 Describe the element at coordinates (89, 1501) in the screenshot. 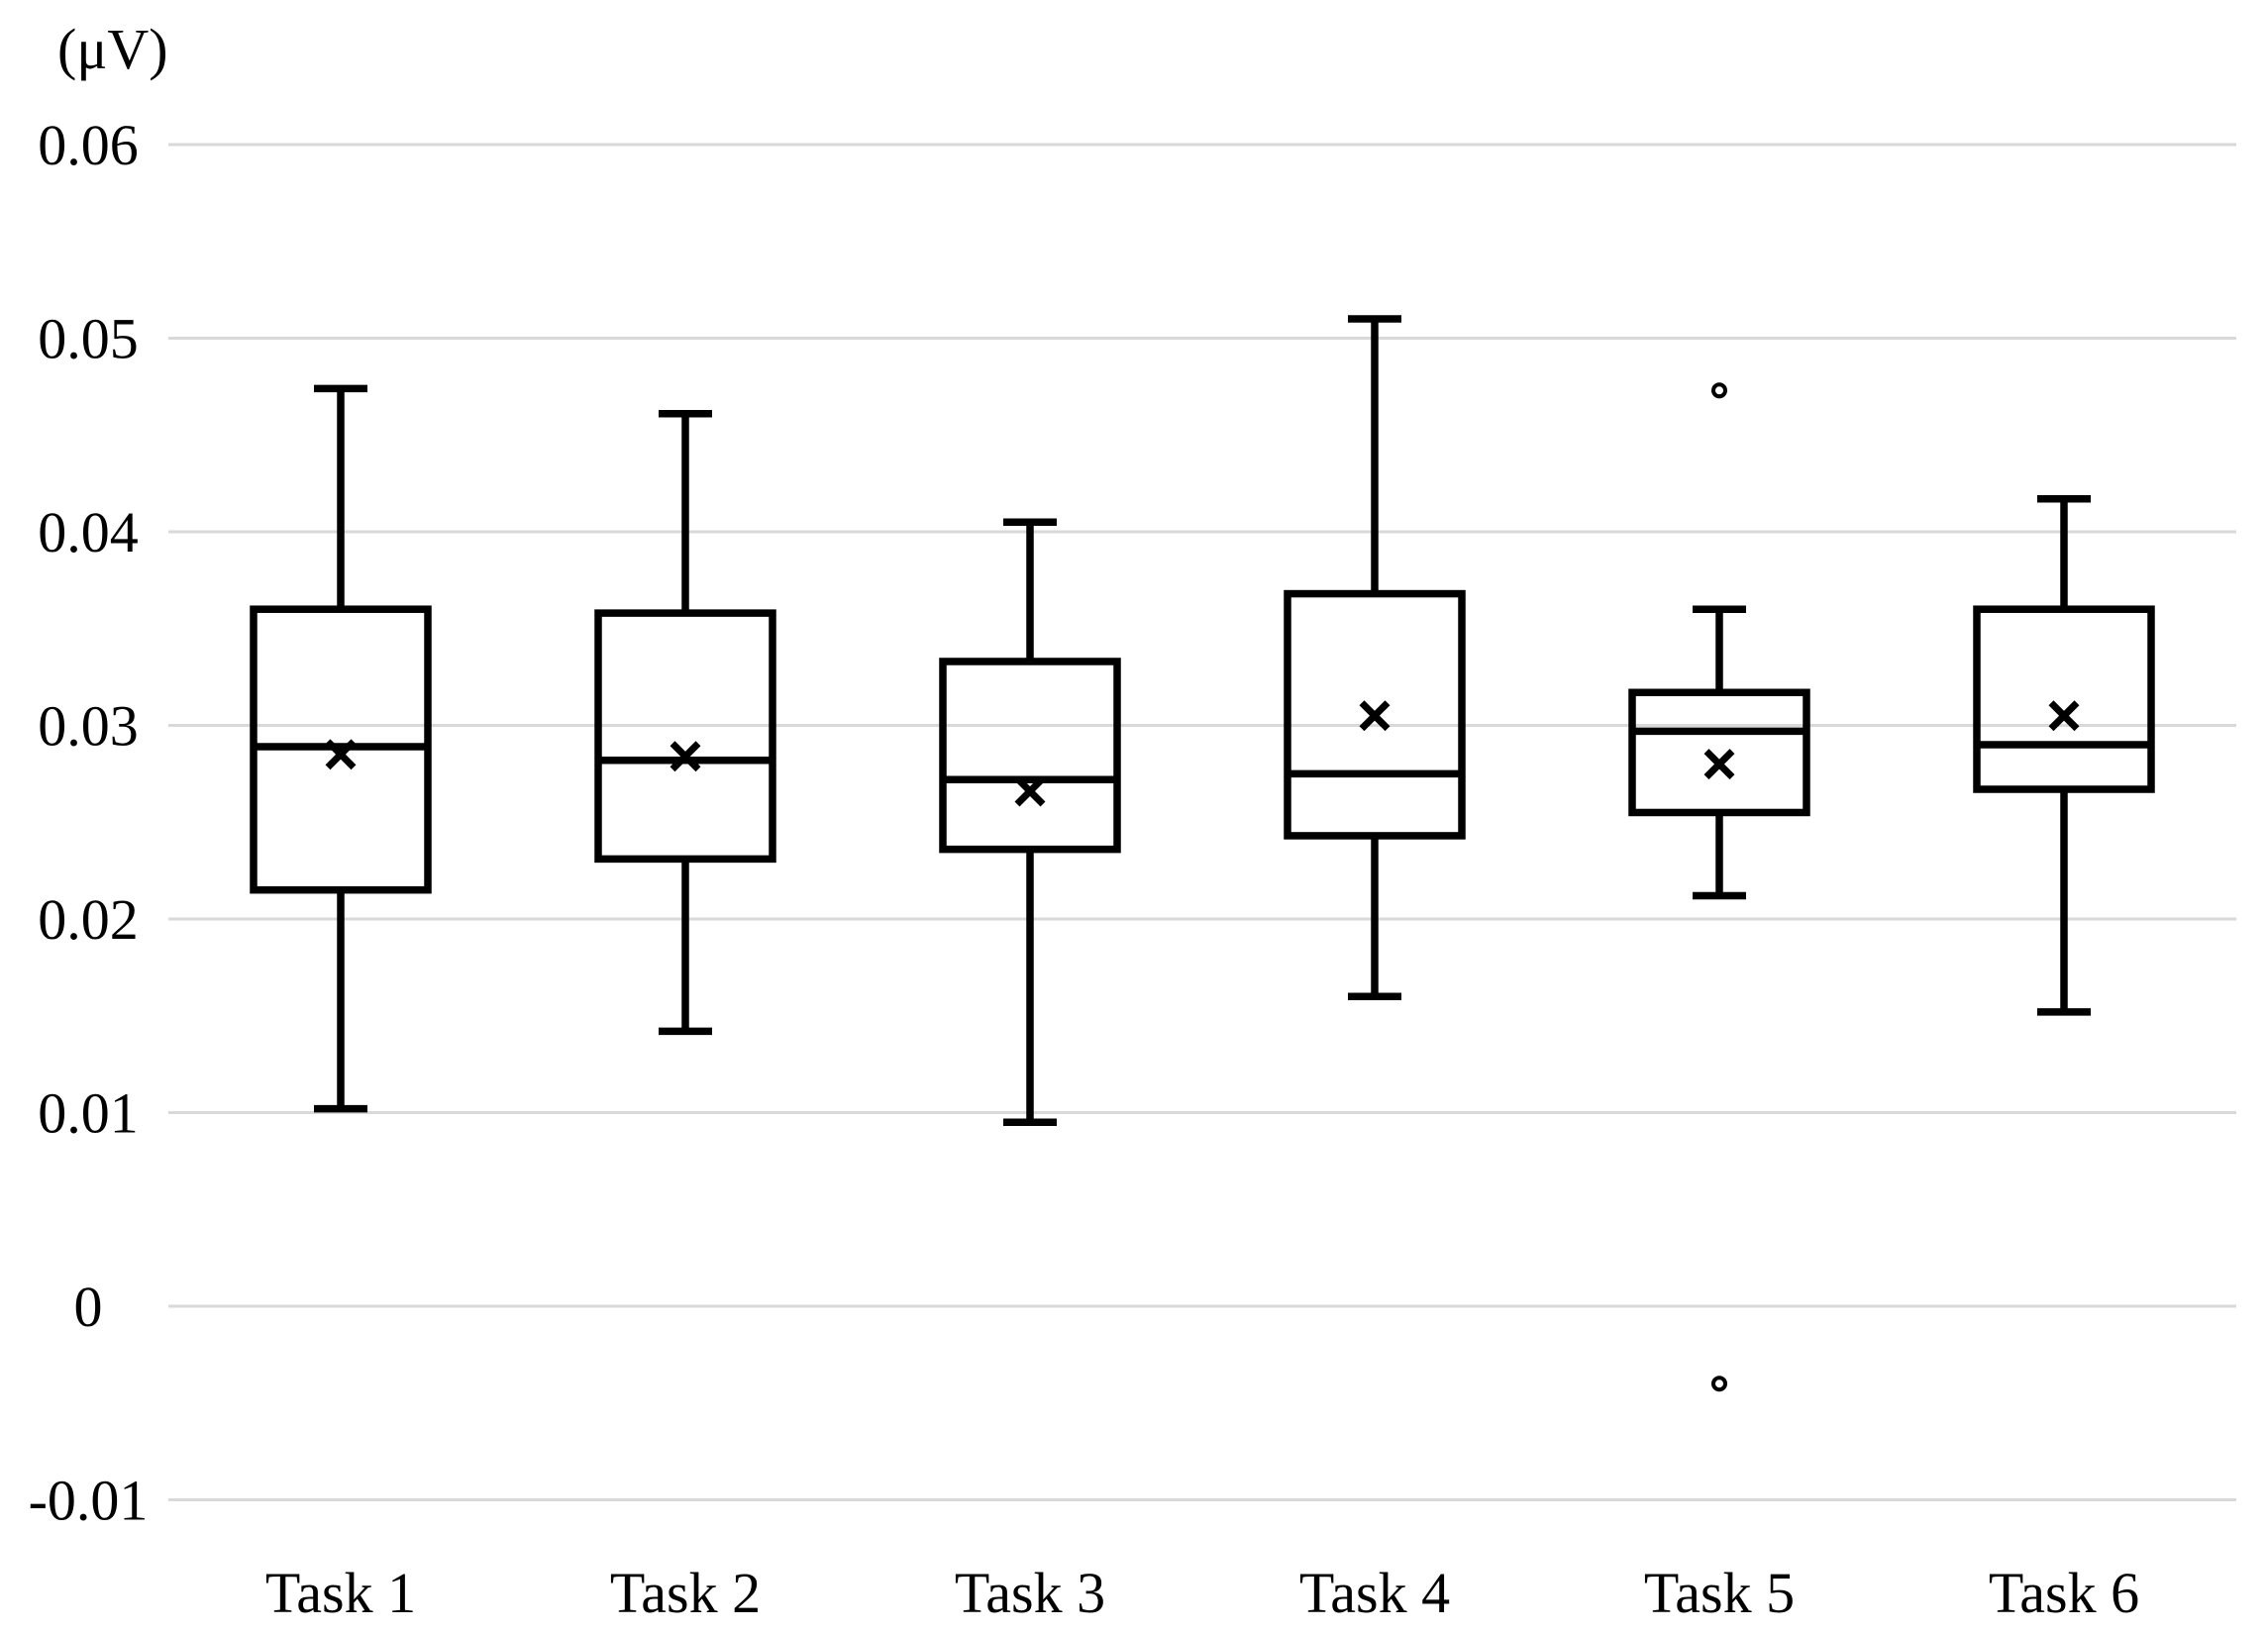

I see `y-tick-label: -0.01` at that location.